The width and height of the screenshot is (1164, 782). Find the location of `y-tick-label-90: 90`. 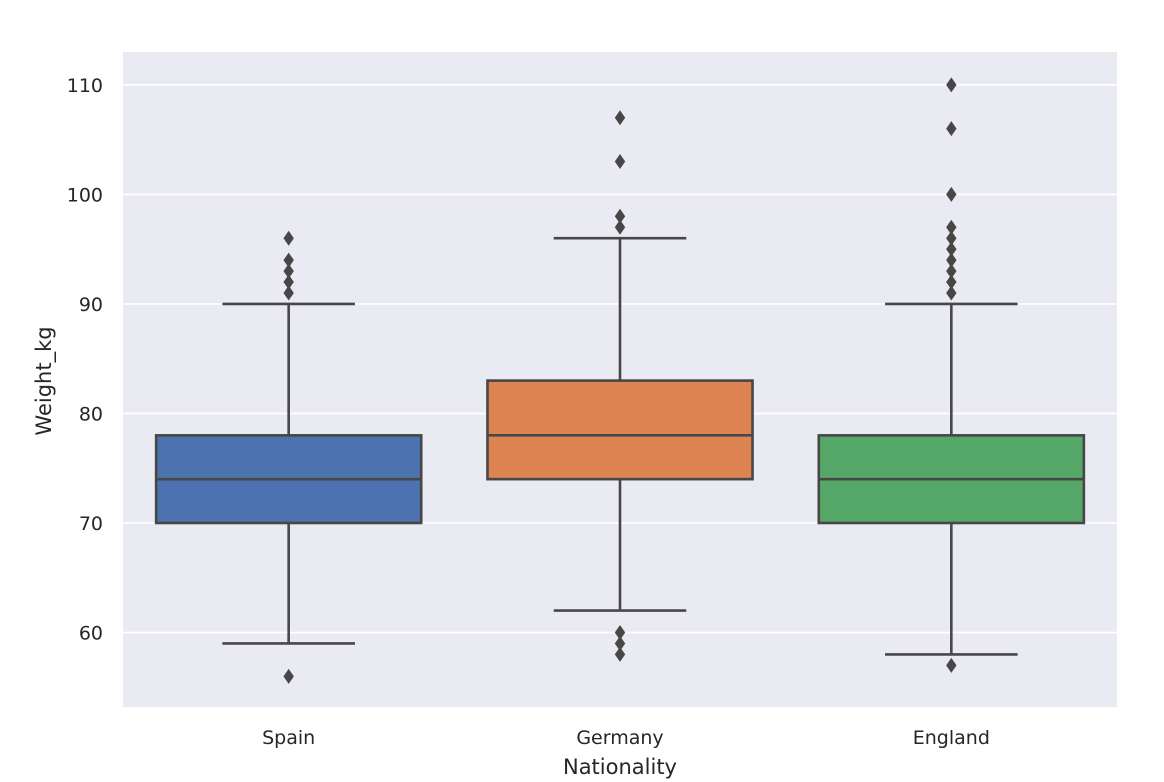

y-tick-label-90: 90 is located at coordinates (91, 305).